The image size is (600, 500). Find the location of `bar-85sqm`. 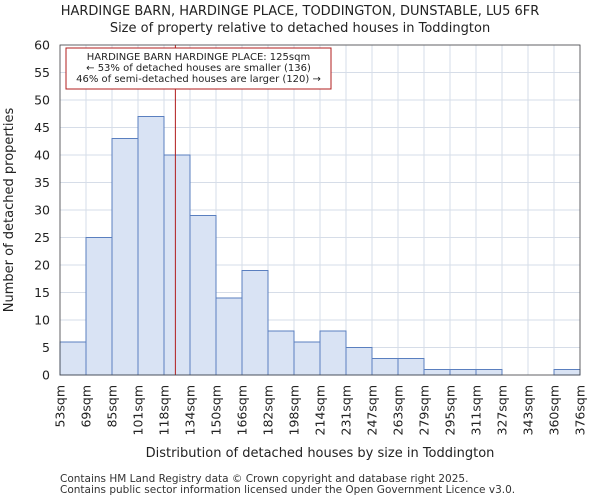

bar-85sqm is located at coordinates (125, 257).